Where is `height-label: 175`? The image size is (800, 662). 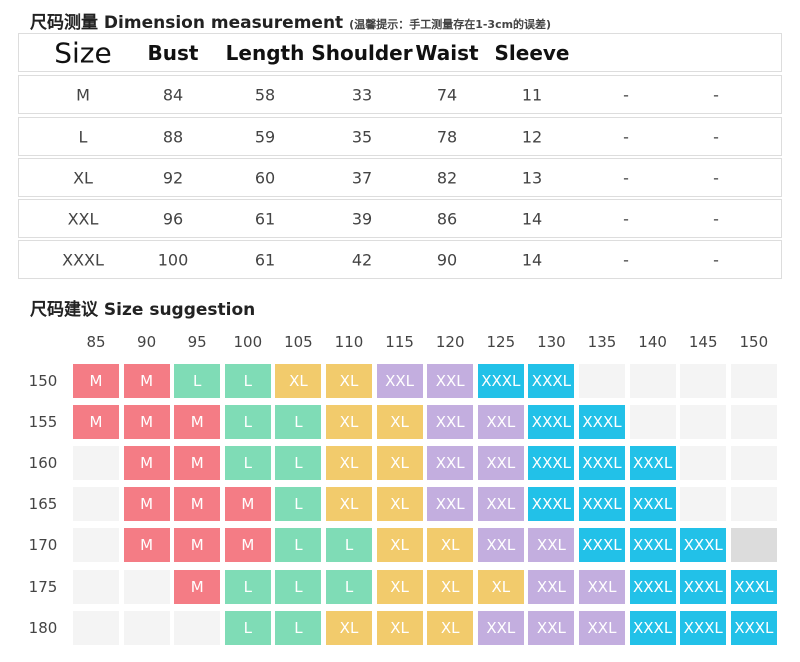
height-label: 175 is located at coordinates (43, 586).